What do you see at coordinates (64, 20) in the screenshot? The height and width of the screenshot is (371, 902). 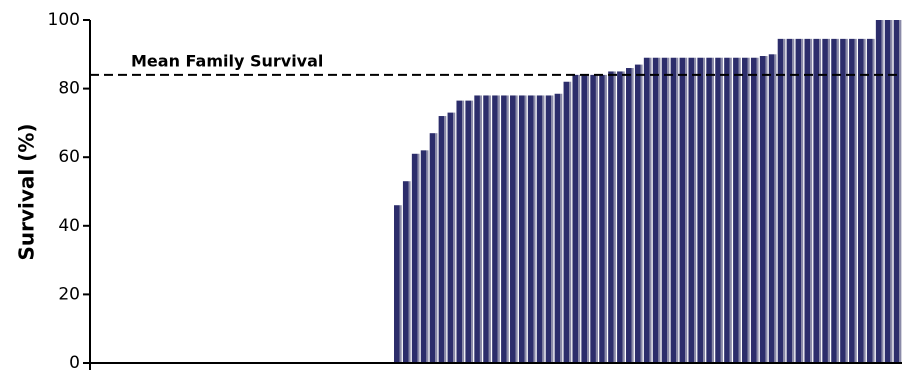 I see `y-tick-label: 100` at bounding box center [64, 20].